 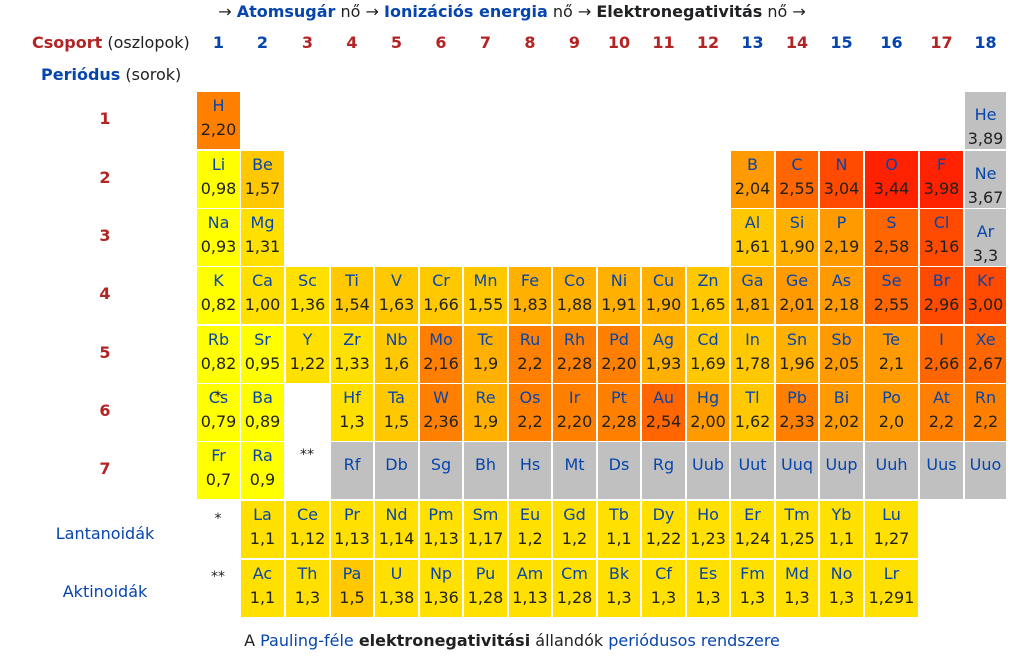 What do you see at coordinates (841, 280) in the screenshot?
I see `element-symbol: As` at bounding box center [841, 280].